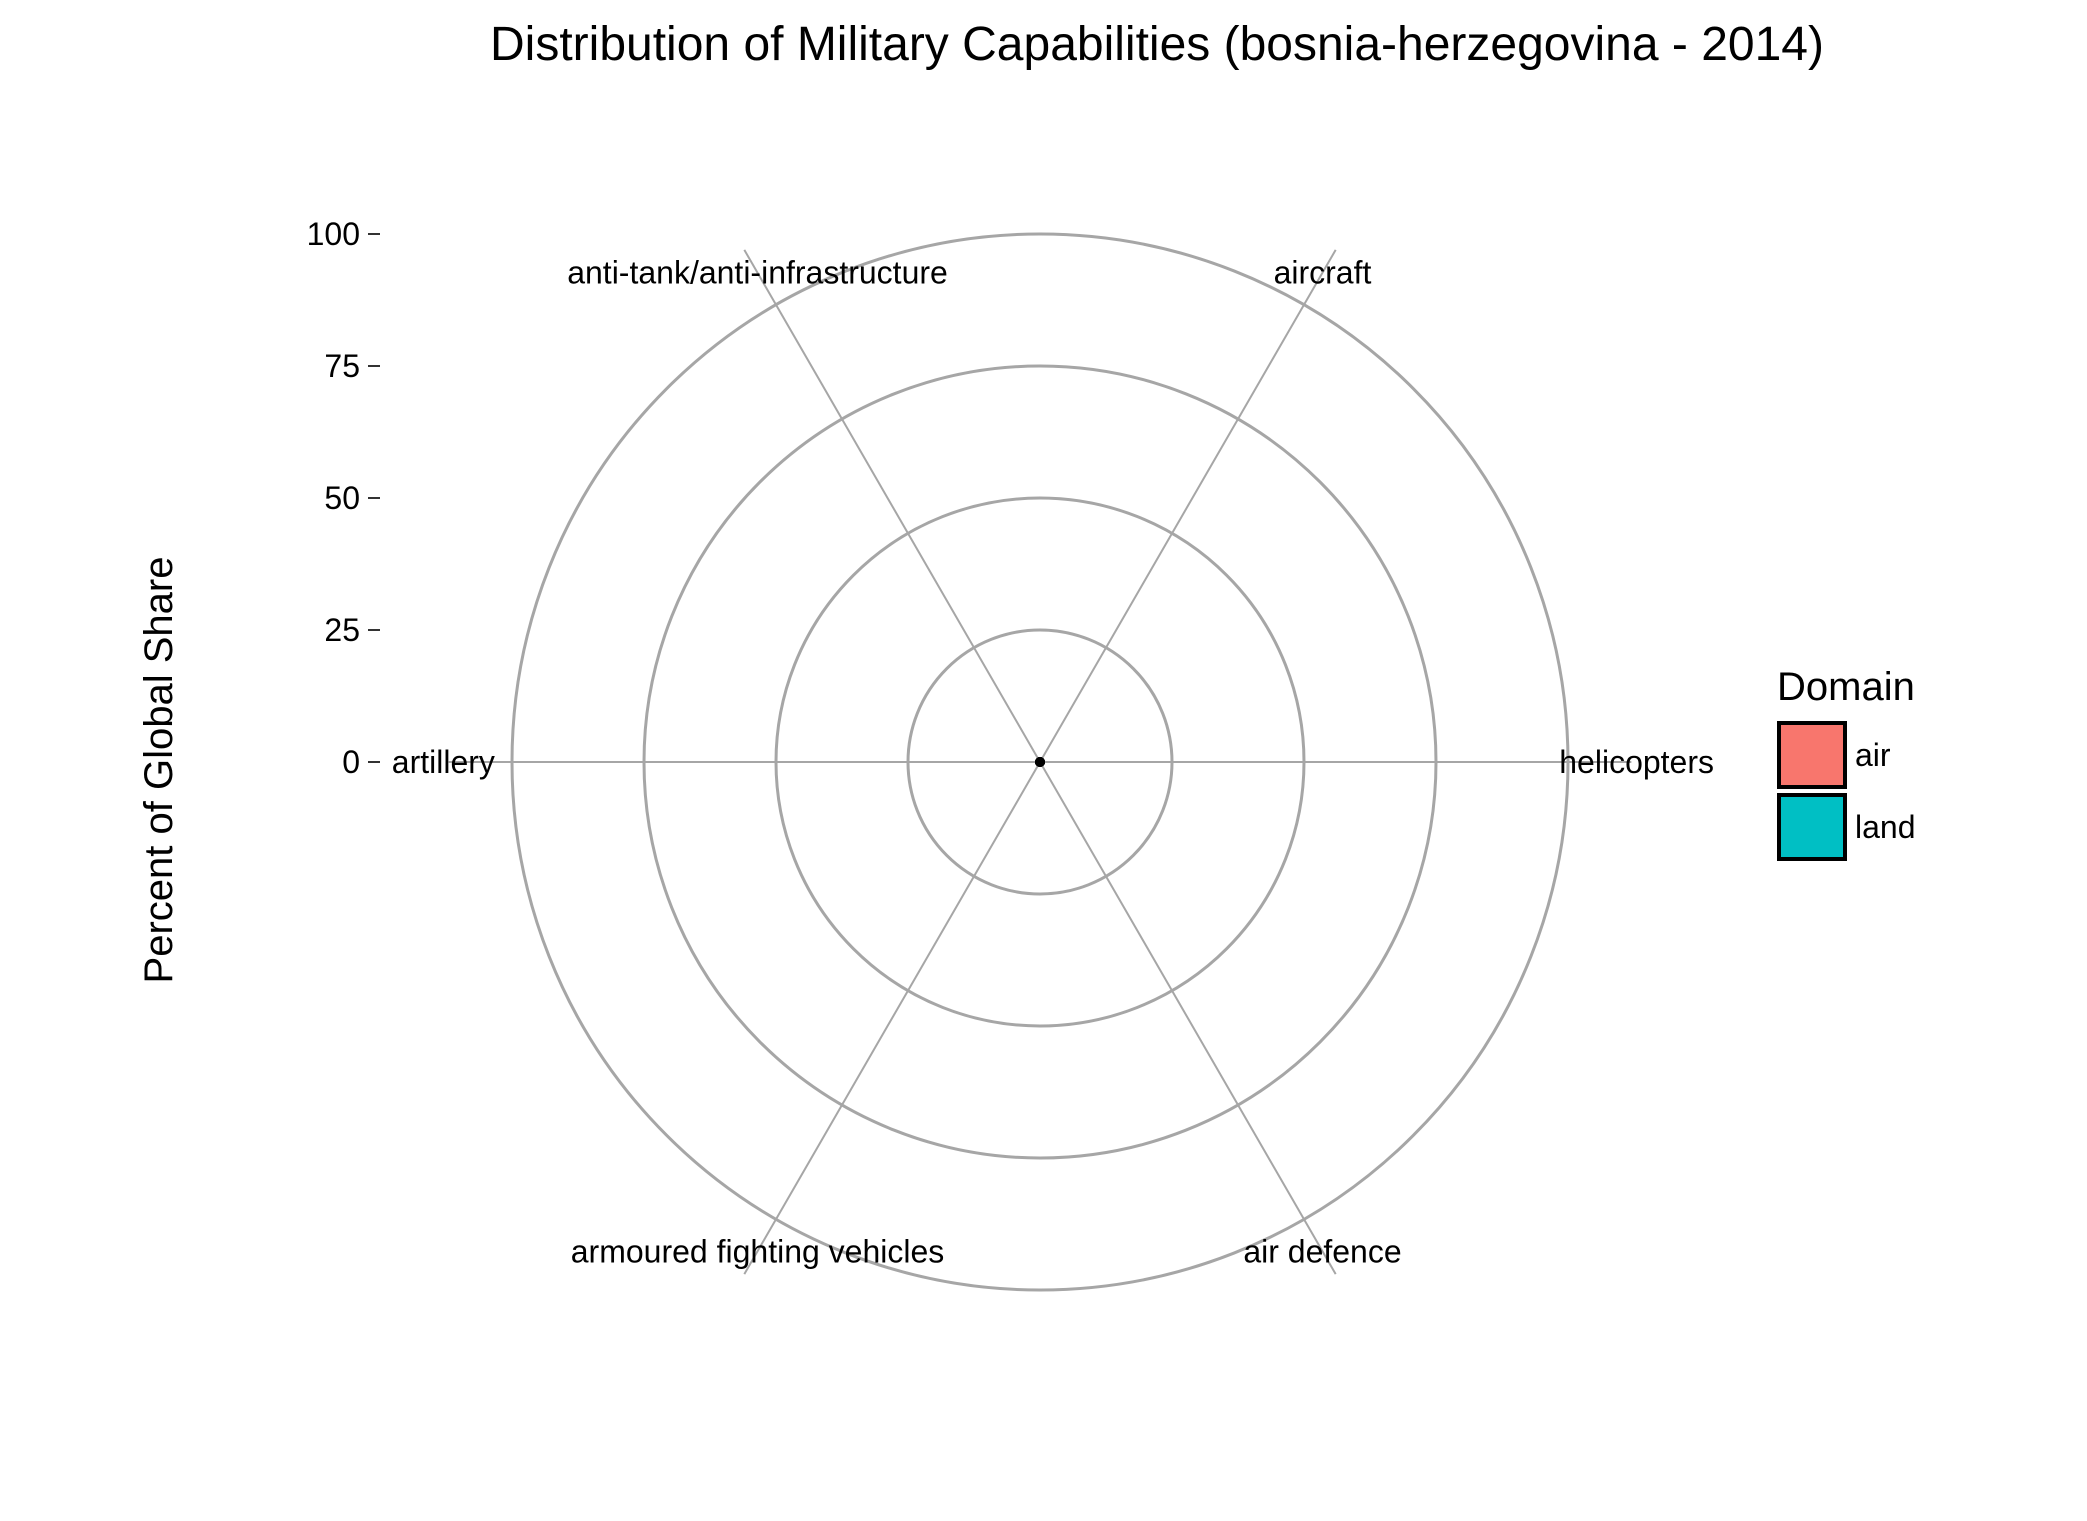 The height and width of the screenshot is (1521, 2087). I want to click on data-layer, so click(1040, 762).